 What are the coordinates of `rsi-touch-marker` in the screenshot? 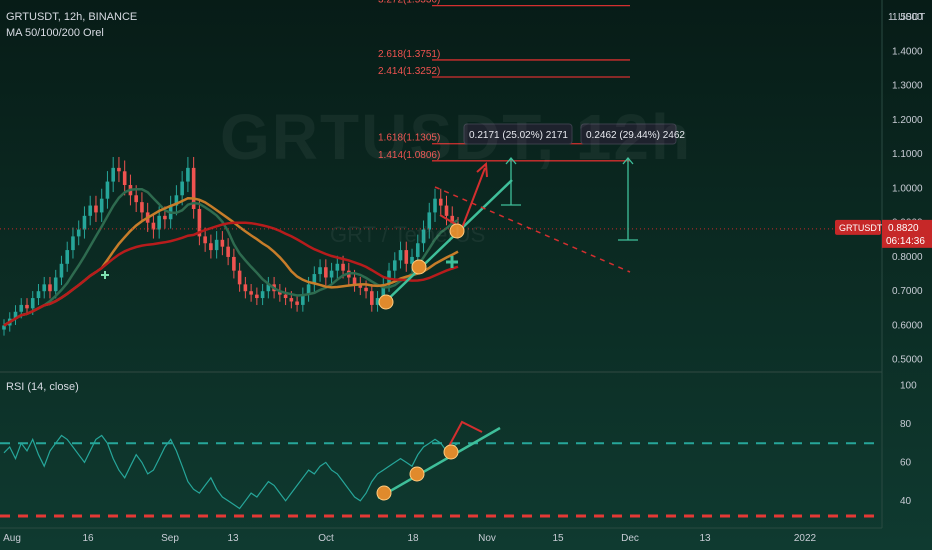 It's located at (417, 474).